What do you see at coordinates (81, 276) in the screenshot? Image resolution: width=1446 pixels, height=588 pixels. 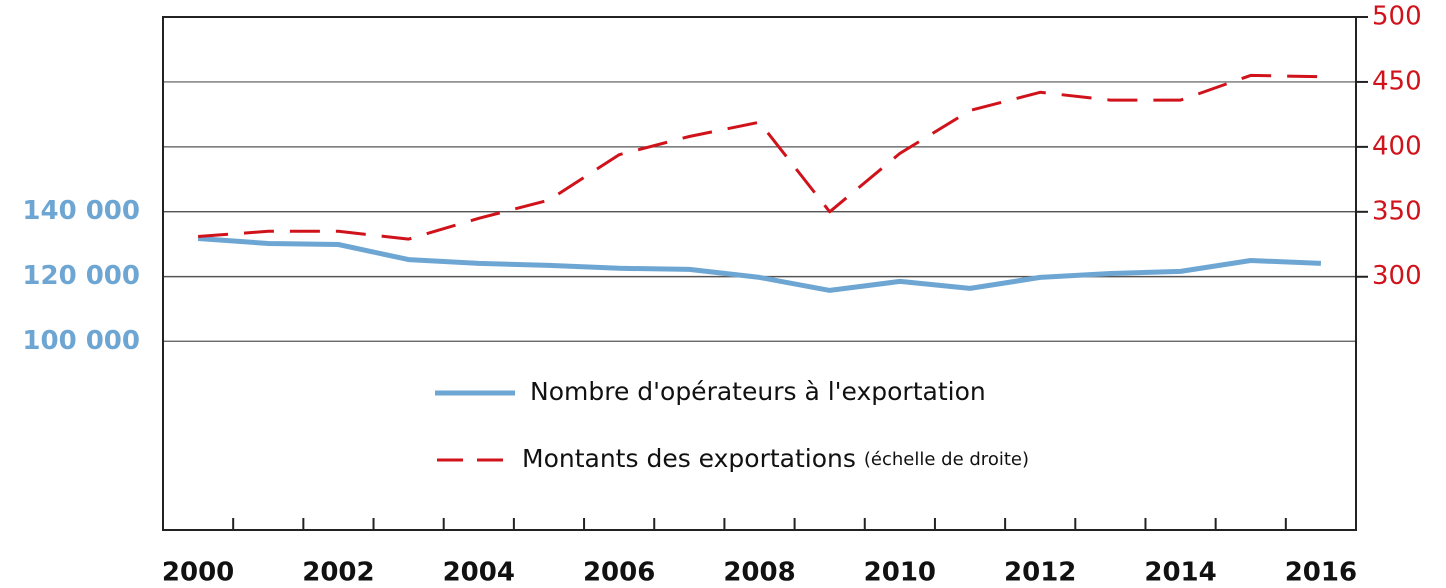 I see `y-tick-label: 120 000` at bounding box center [81, 276].